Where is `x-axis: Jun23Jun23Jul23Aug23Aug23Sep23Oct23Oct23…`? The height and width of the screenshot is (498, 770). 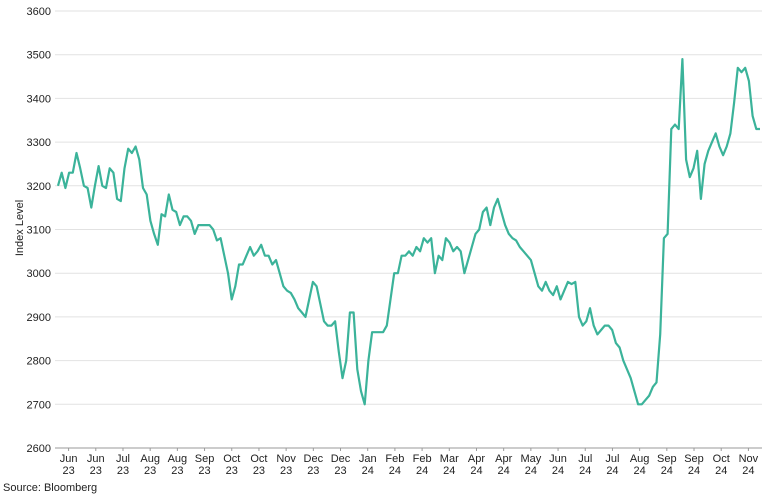
x-axis: Jun23Jun23Jul23Aug23Aug23Sep23Oct23Oct23… is located at coordinates (409, 462).